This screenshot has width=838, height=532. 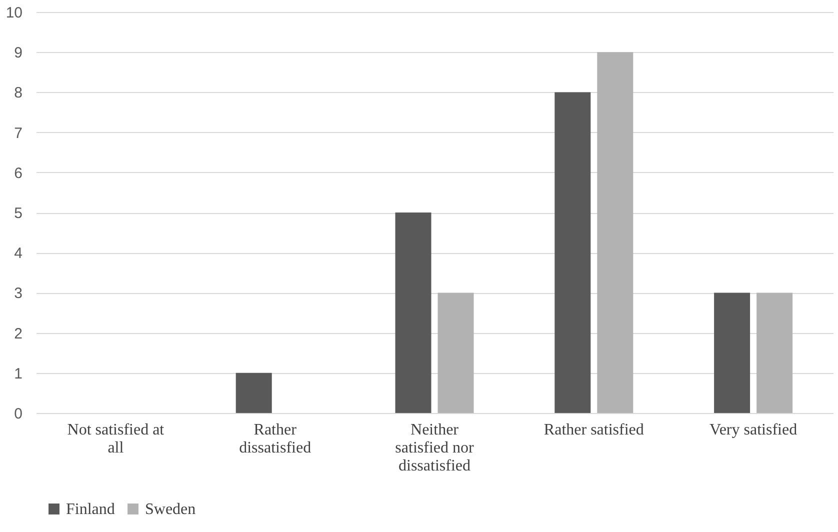 I want to click on y-tick-label: 2, so click(x=18, y=333).